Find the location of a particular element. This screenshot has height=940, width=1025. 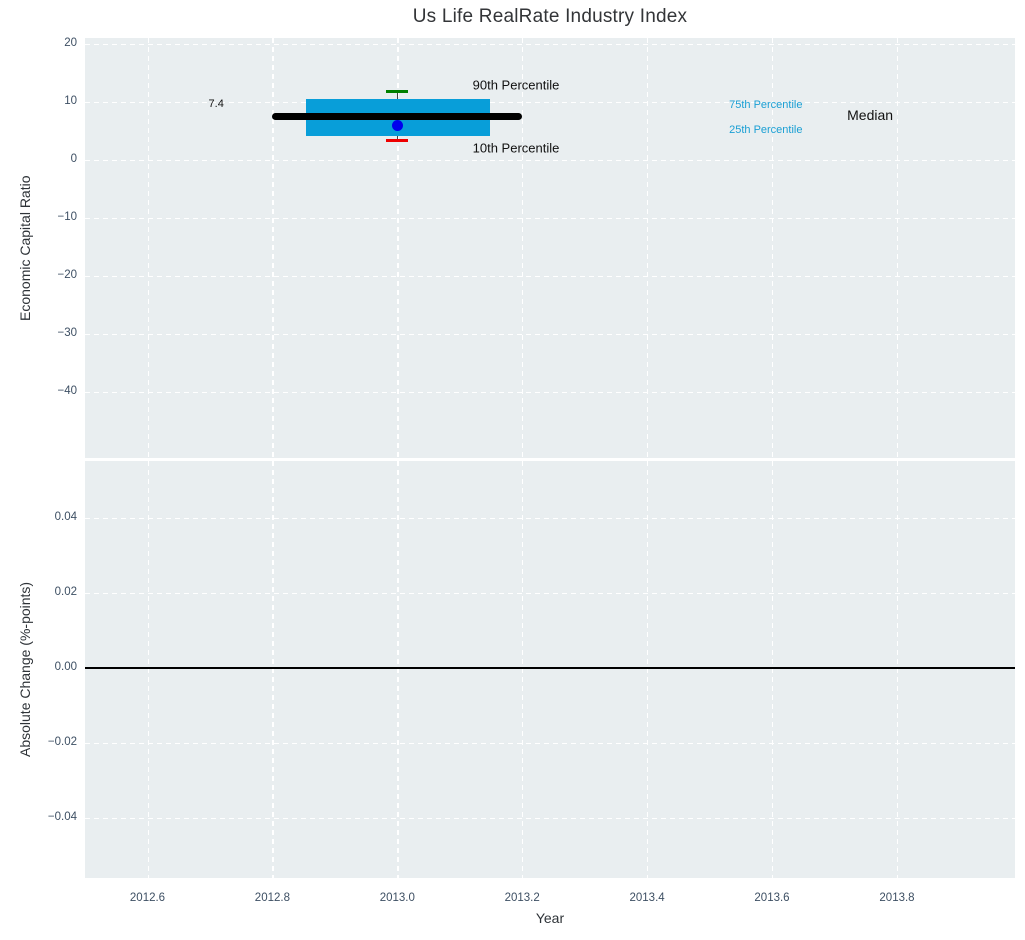

company-dot is located at coordinates (397, 125).